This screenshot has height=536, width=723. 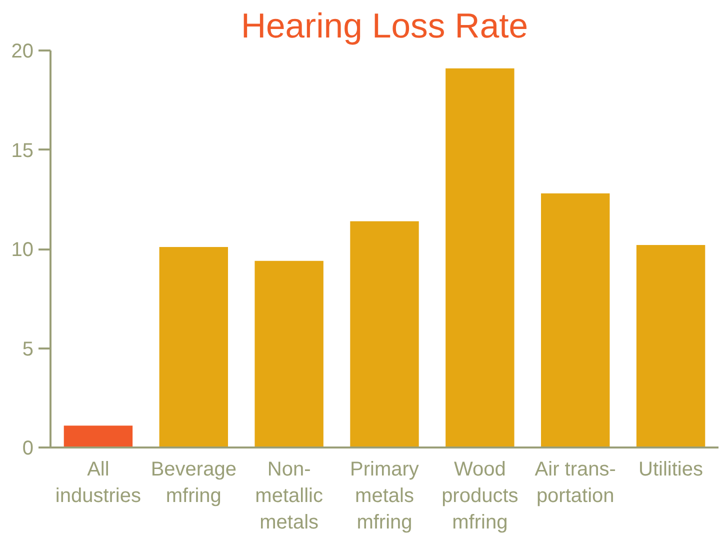 What do you see at coordinates (384, 496) in the screenshot?
I see `x-tick-label: Primary metals mfring` at bounding box center [384, 496].